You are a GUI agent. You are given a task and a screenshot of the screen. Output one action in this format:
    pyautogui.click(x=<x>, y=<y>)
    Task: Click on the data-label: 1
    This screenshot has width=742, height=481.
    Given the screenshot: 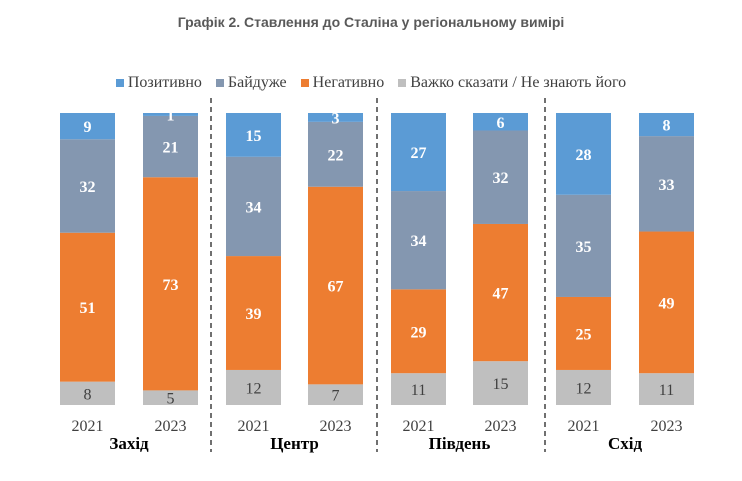 What is the action you would take?
    pyautogui.click(x=171, y=115)
    